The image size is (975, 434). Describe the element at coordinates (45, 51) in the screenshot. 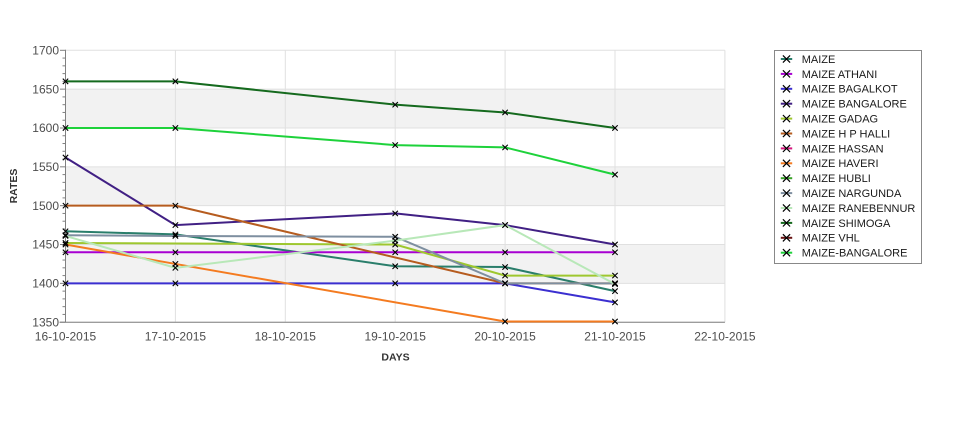

I see `svg-text: 1700` at that location.